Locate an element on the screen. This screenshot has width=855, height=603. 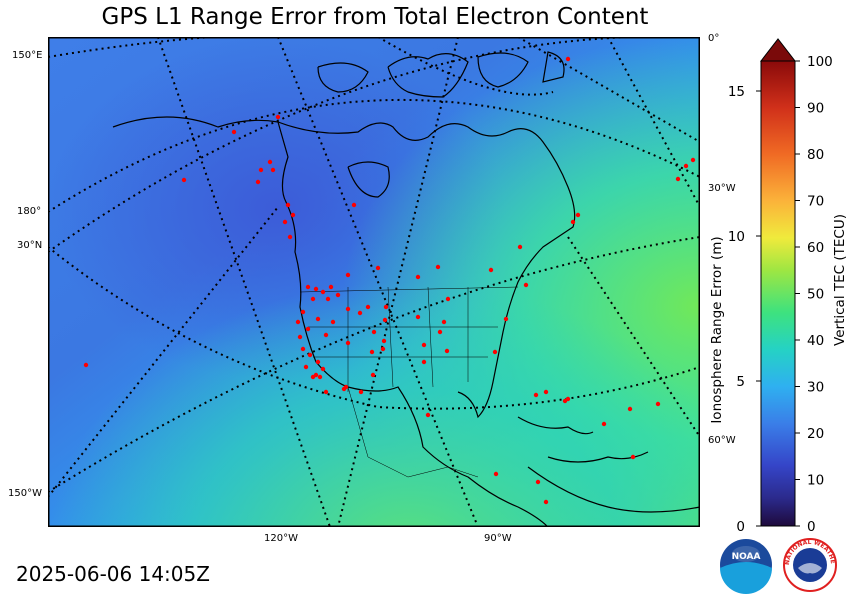
colorbar-extend-arrow is located at coordinates (778, 50).